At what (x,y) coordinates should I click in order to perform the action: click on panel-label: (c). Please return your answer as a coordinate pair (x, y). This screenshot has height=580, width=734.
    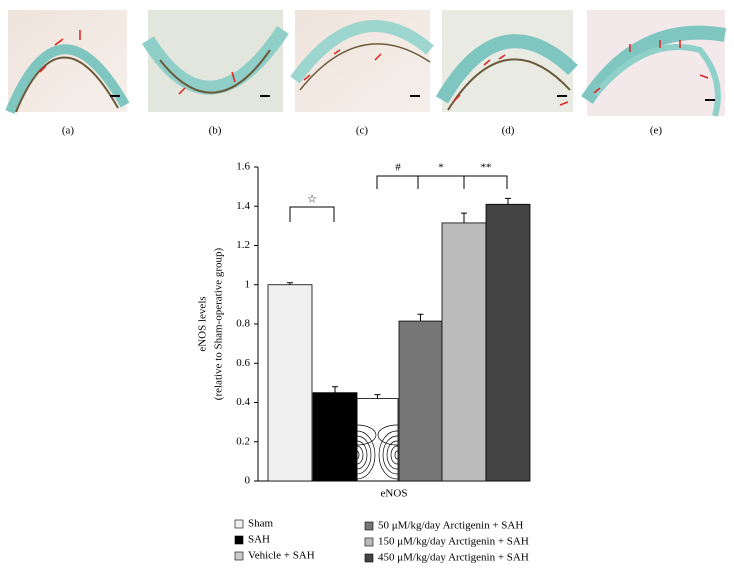
    Looking at the image, I should click on (362, 131).